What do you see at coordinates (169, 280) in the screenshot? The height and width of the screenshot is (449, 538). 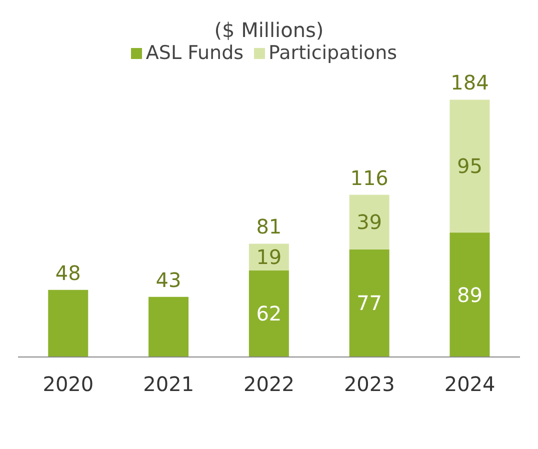 I see `total-label: 43` at bounding box center [169, 280].